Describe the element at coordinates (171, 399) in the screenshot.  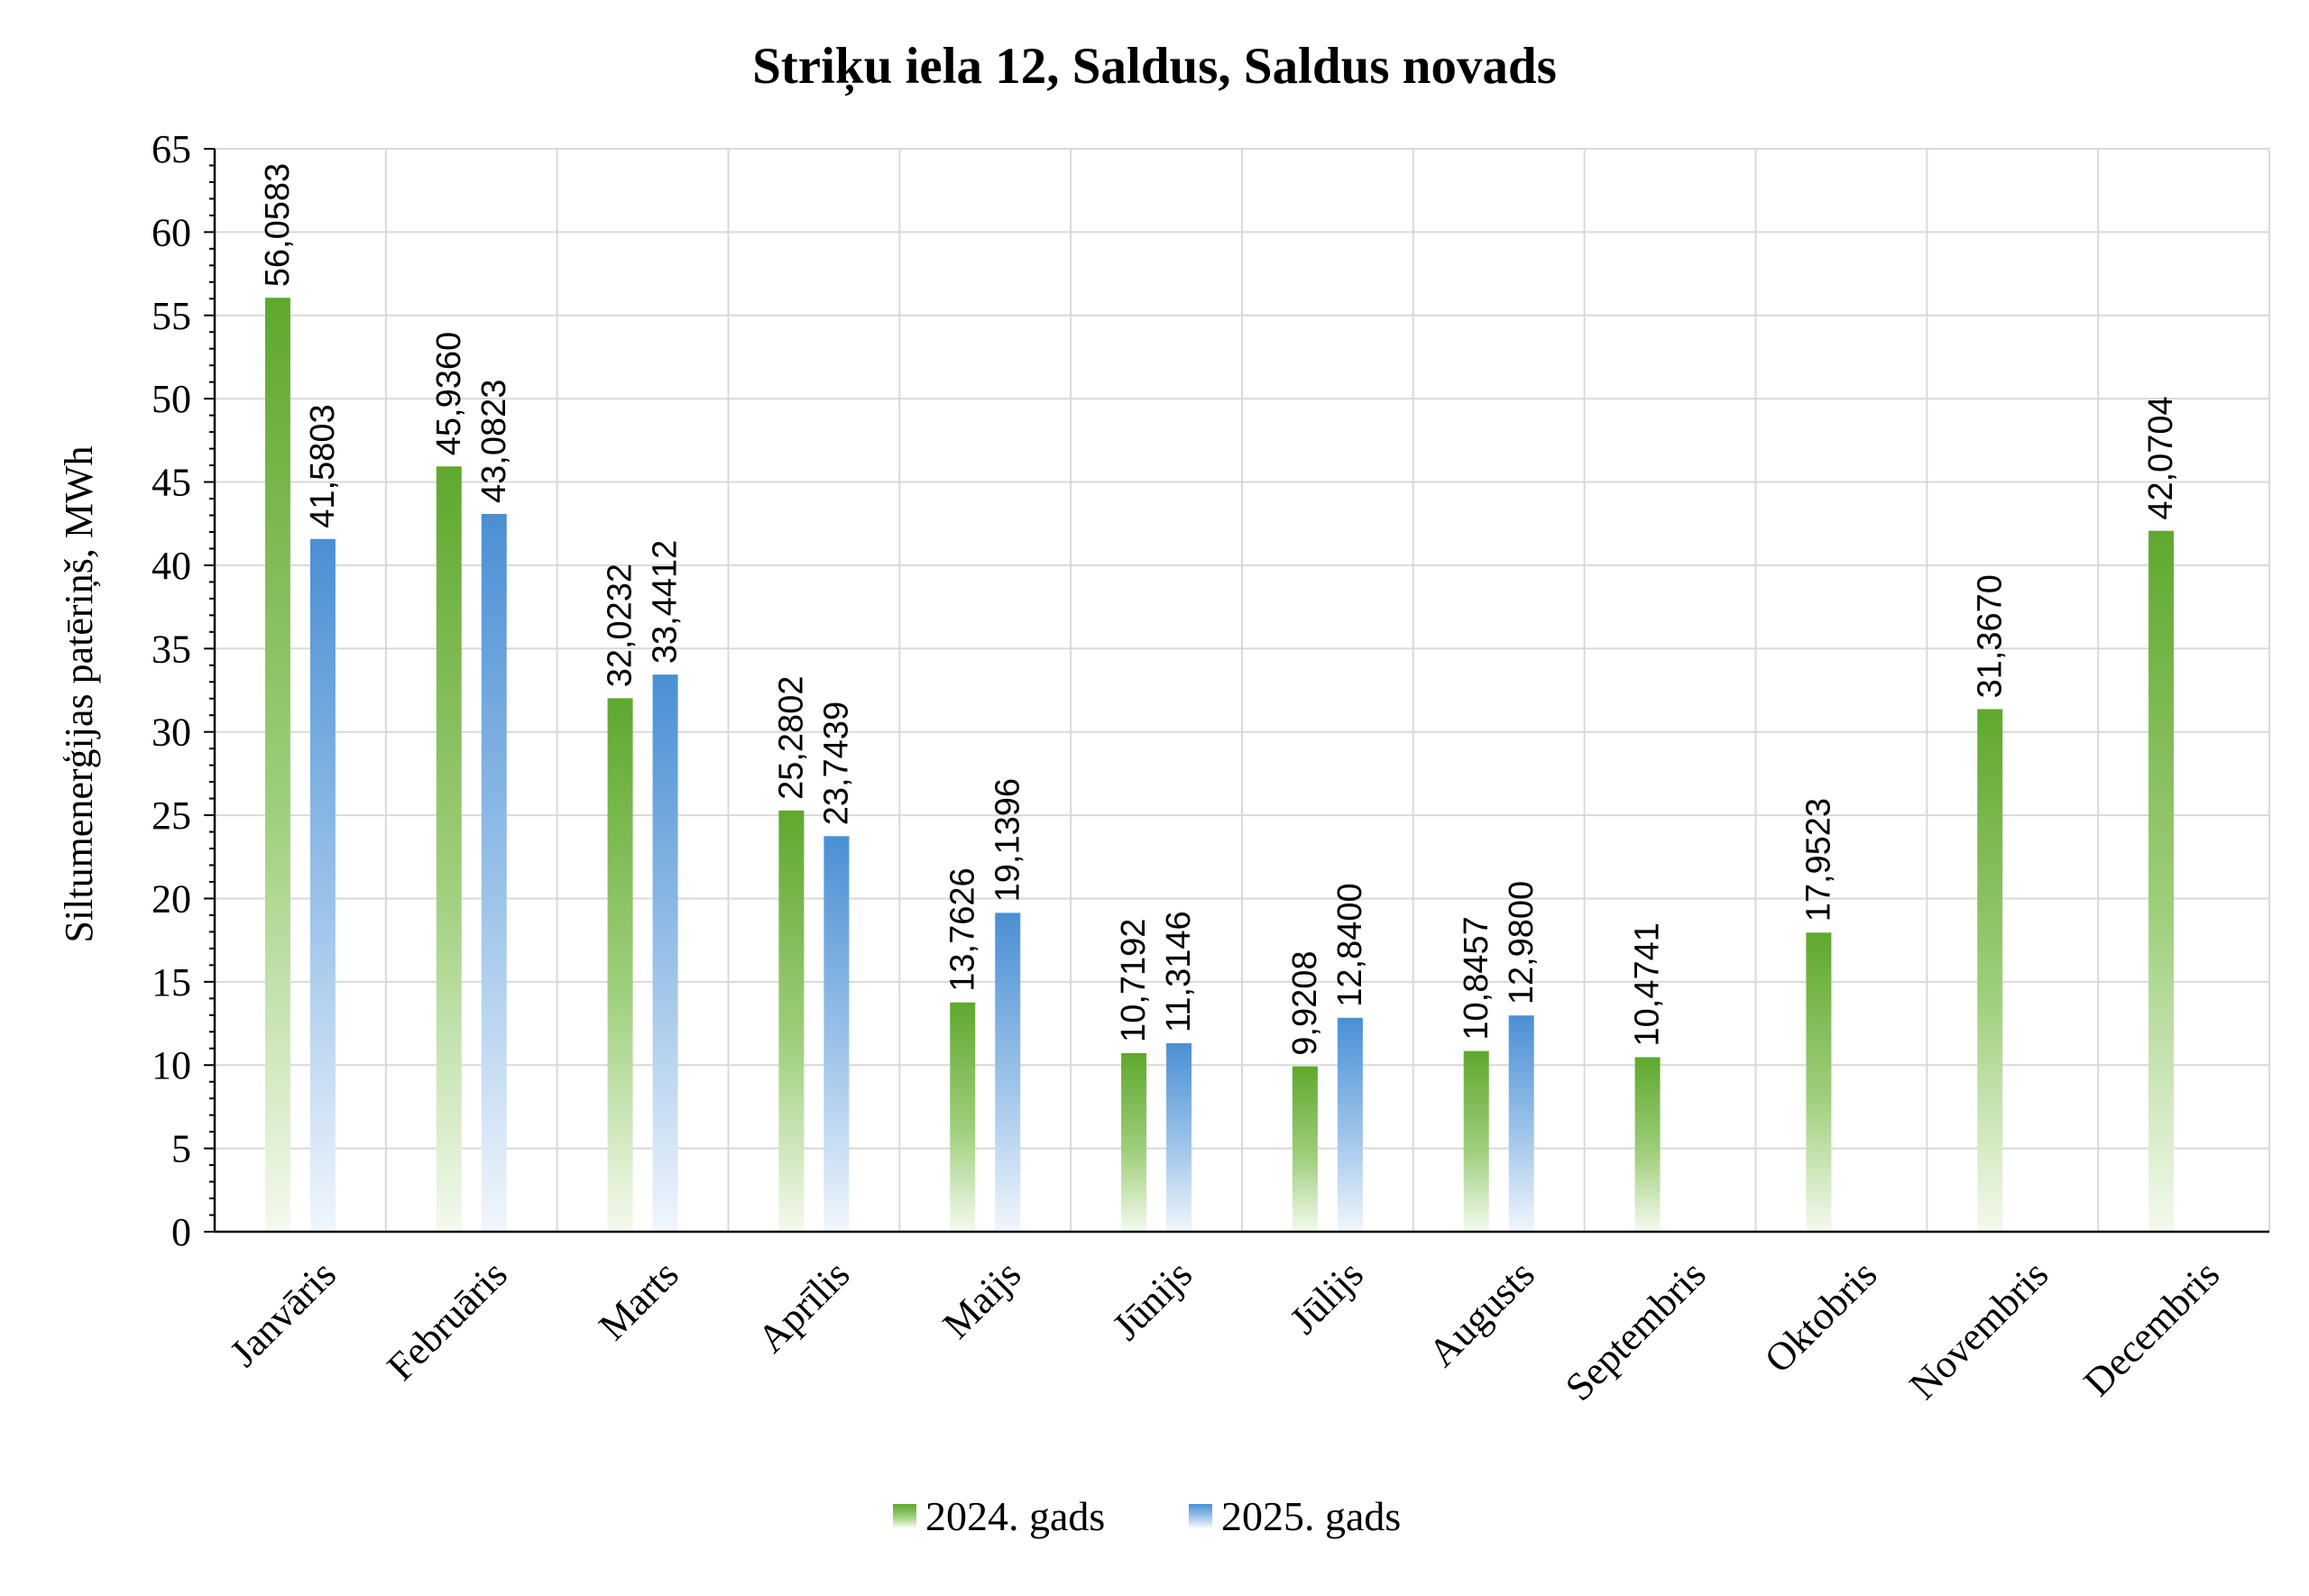
I see `y-tick-label: 50` at that location.